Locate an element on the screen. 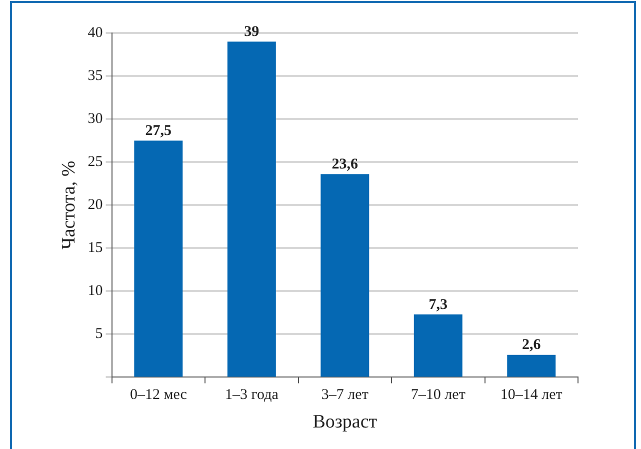  y-tick-label: 40 is located at coordinates (95, 32).